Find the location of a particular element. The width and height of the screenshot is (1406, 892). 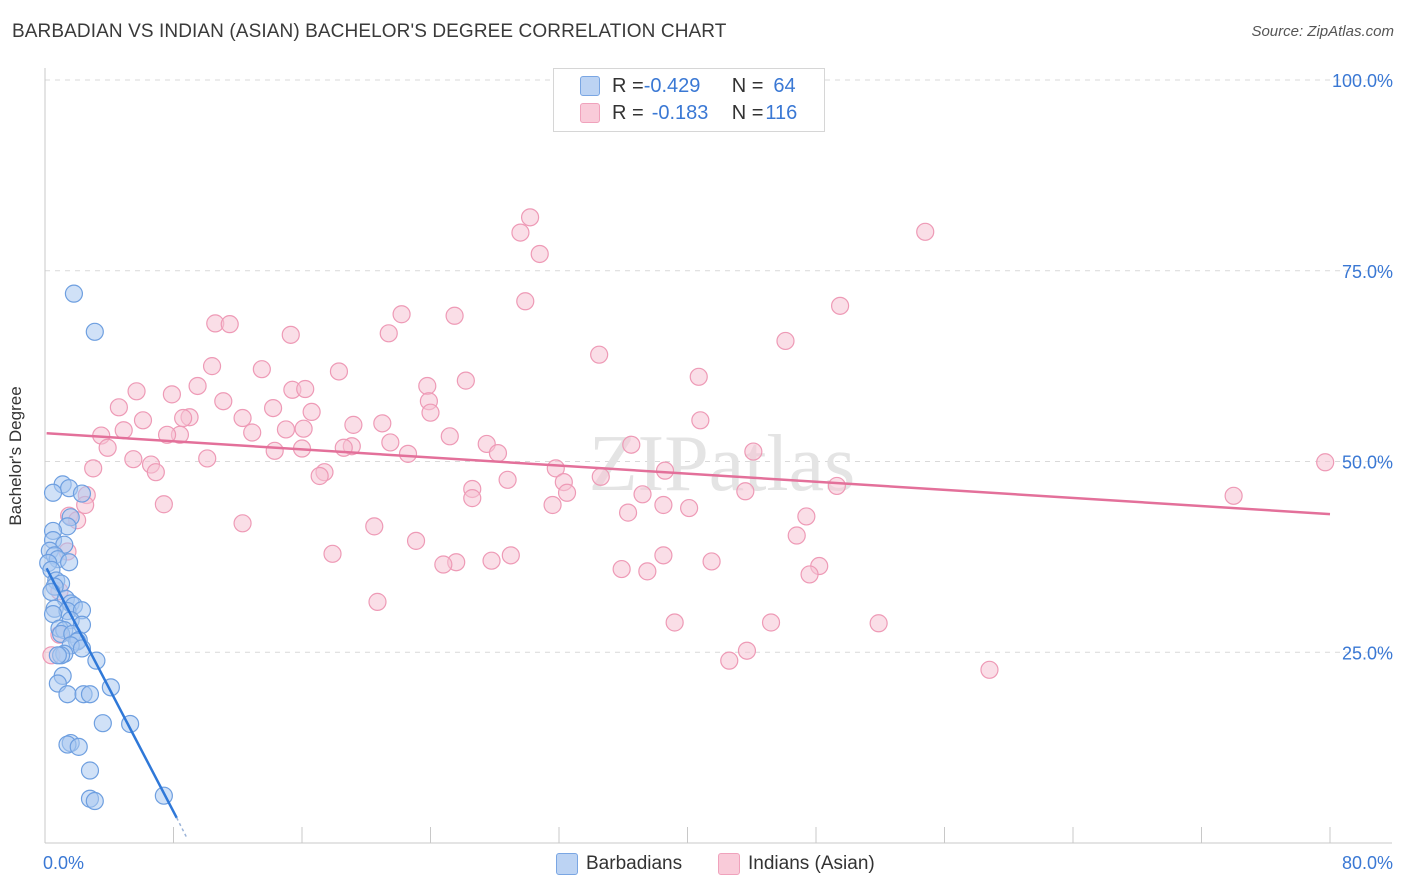

stats-legend: R = -0.429 N = 64 R = -0.183 N = 116 is located at coordinates (689, 100).